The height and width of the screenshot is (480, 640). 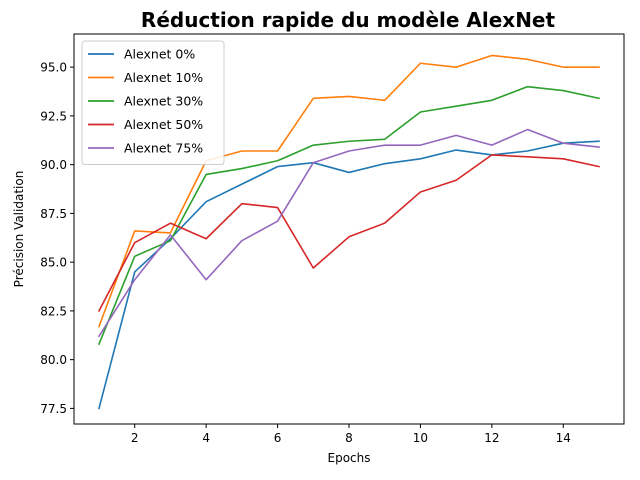 What do you see at coordinates (159, 54) in the screenshot?
I see `legend-label: Alexnet 0%` at bounding box center [159, 54].